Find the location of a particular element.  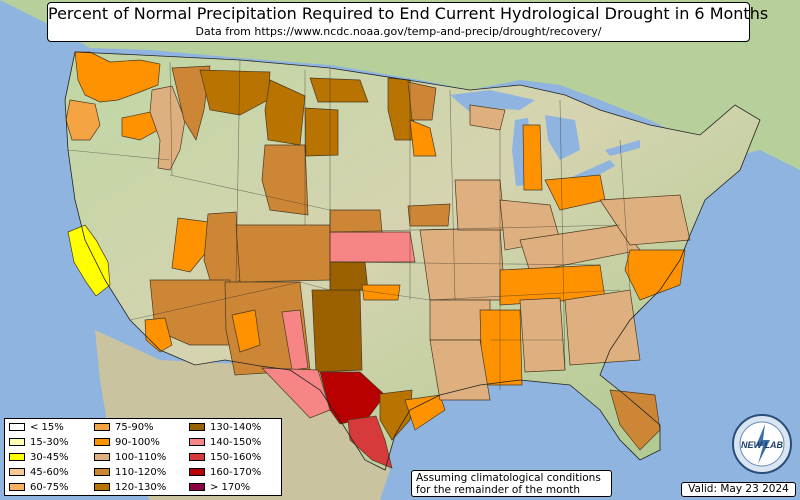

legend-label: 45-60% is located at coordinates (49, 472).